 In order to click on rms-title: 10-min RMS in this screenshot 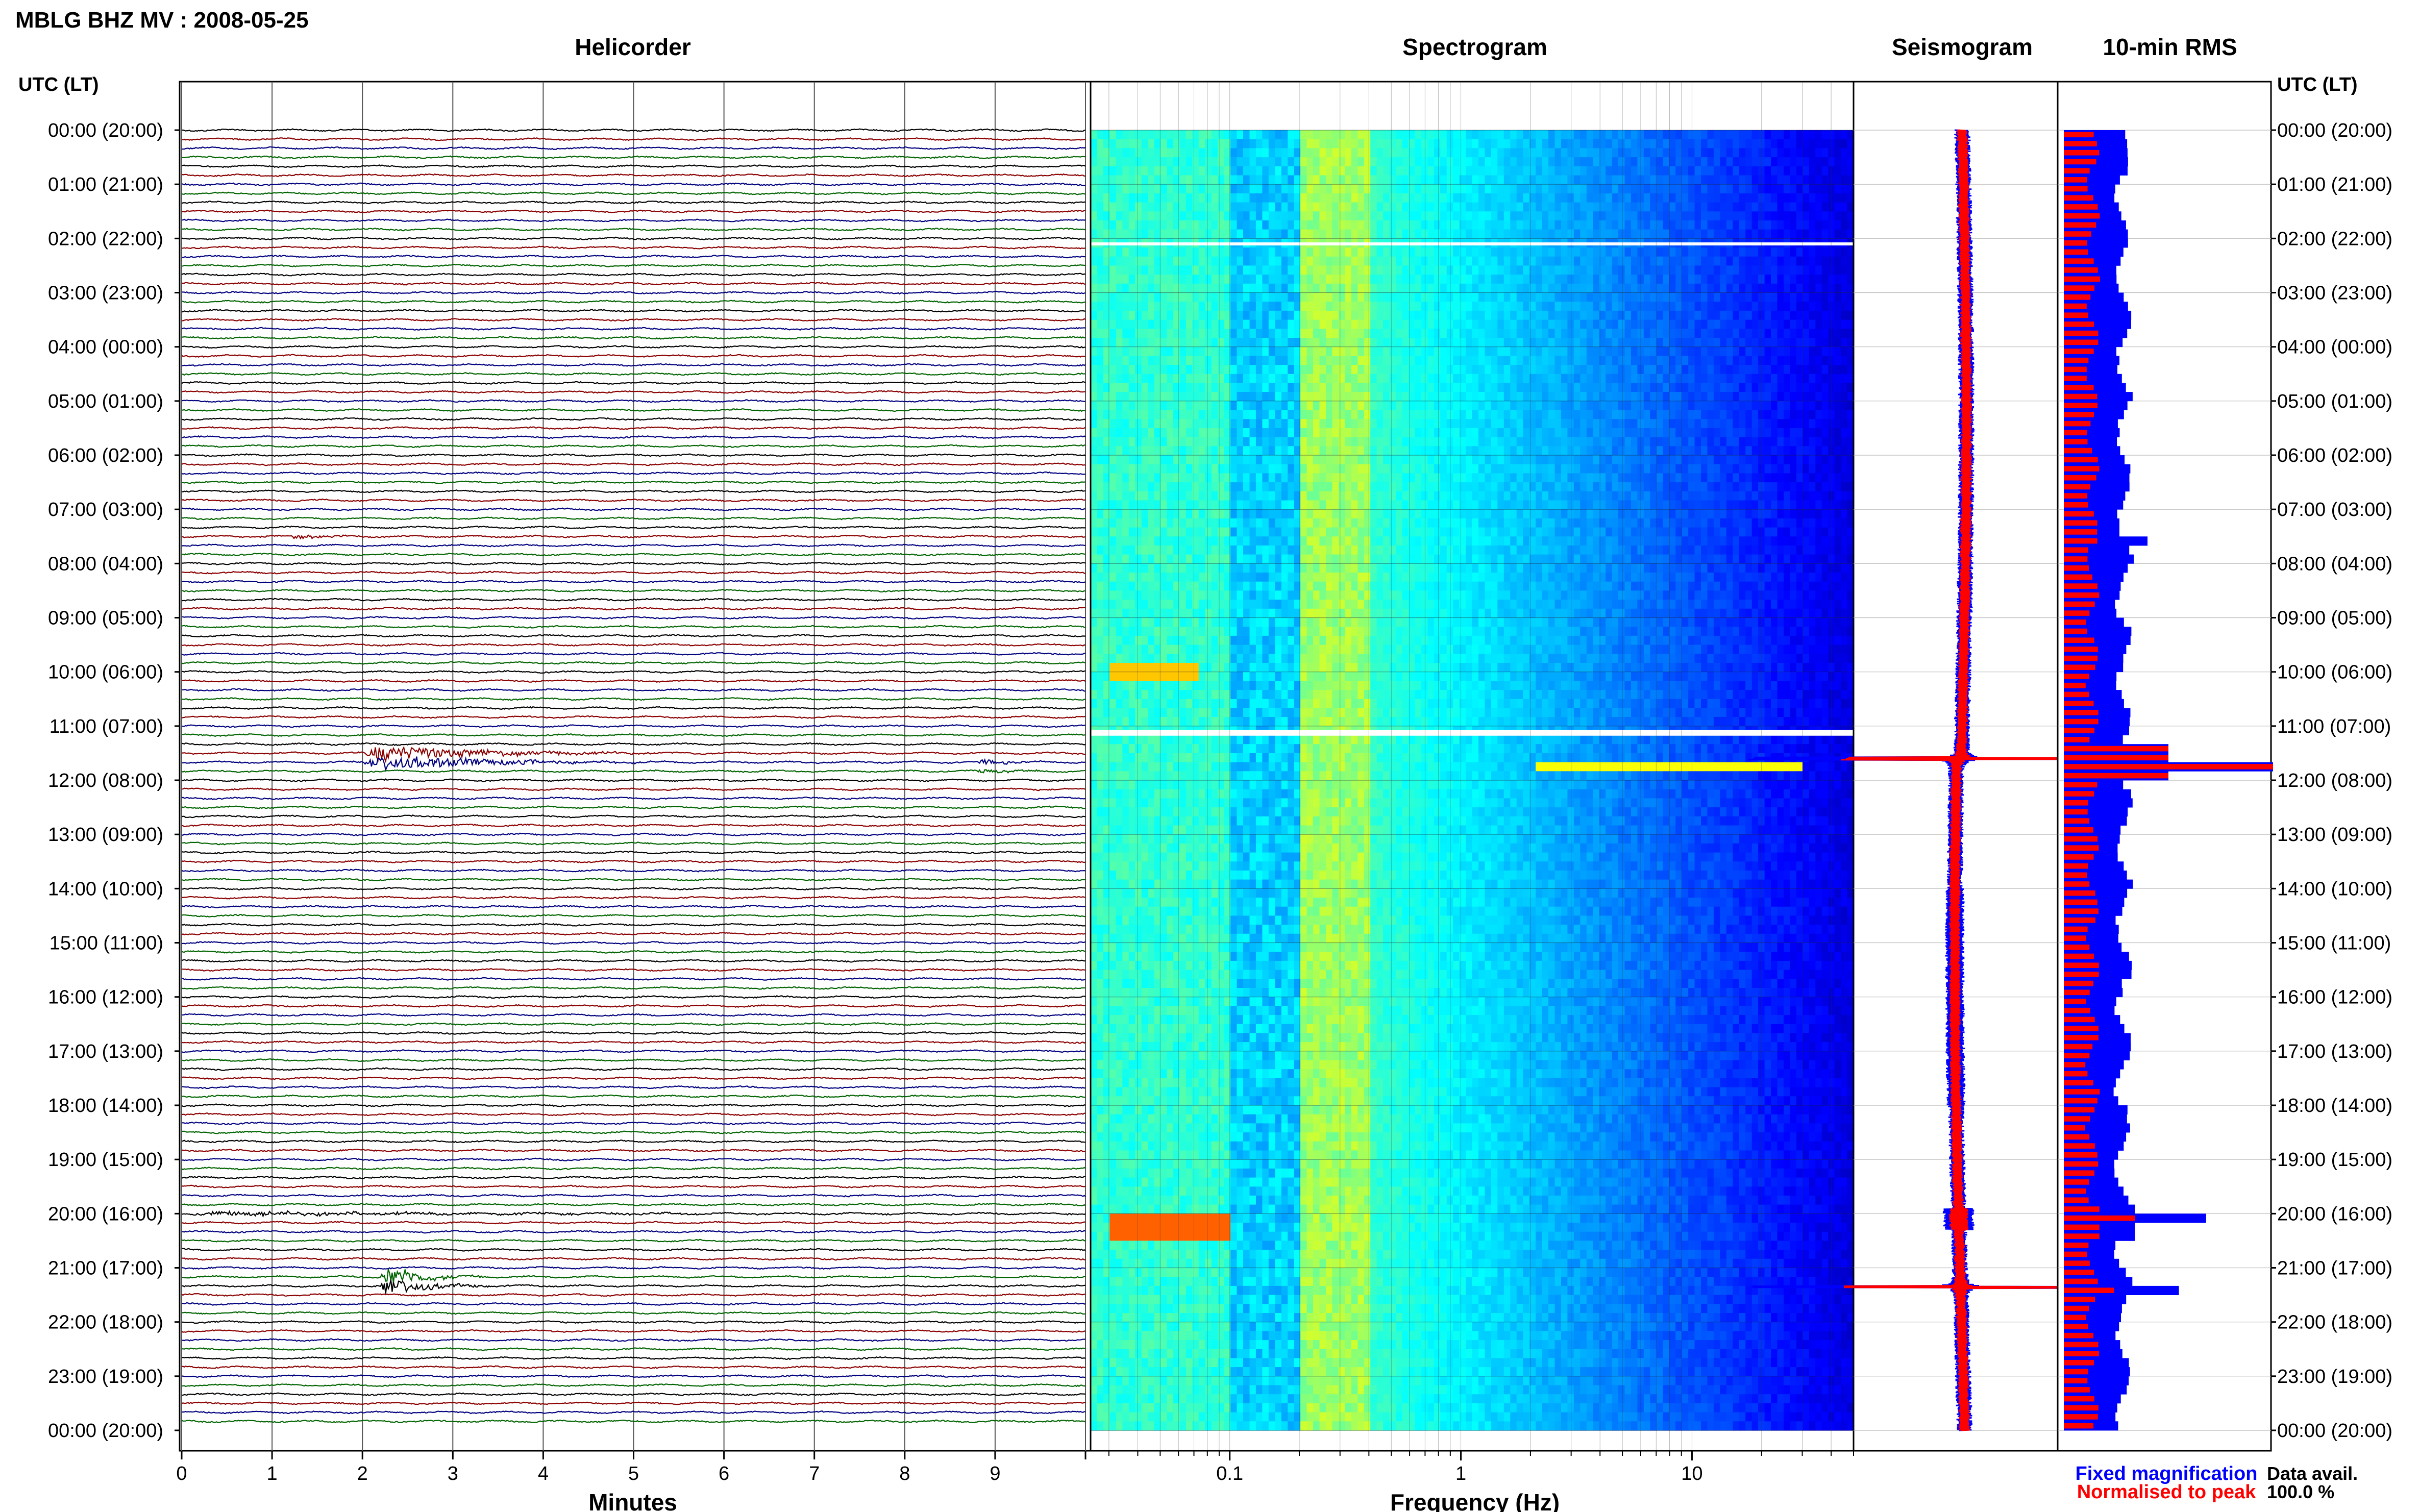, I will do `click(2170, 47)`.